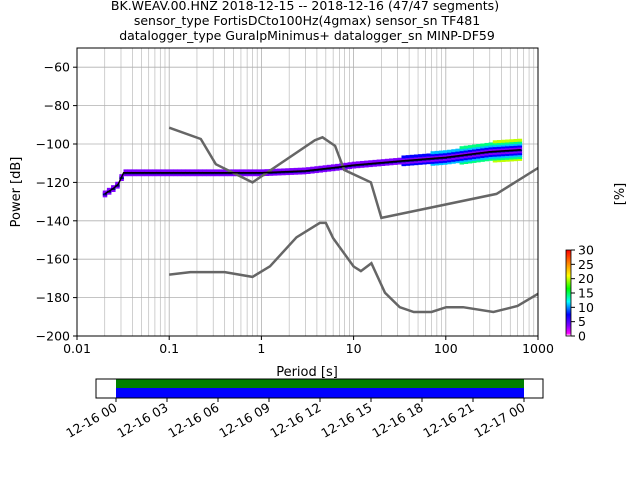 The image size is (640, 484). What do you see at coordinates (538, 348) in the screenshot?
I see `x-tick-label: 1000` at bounding box center [538, 348].